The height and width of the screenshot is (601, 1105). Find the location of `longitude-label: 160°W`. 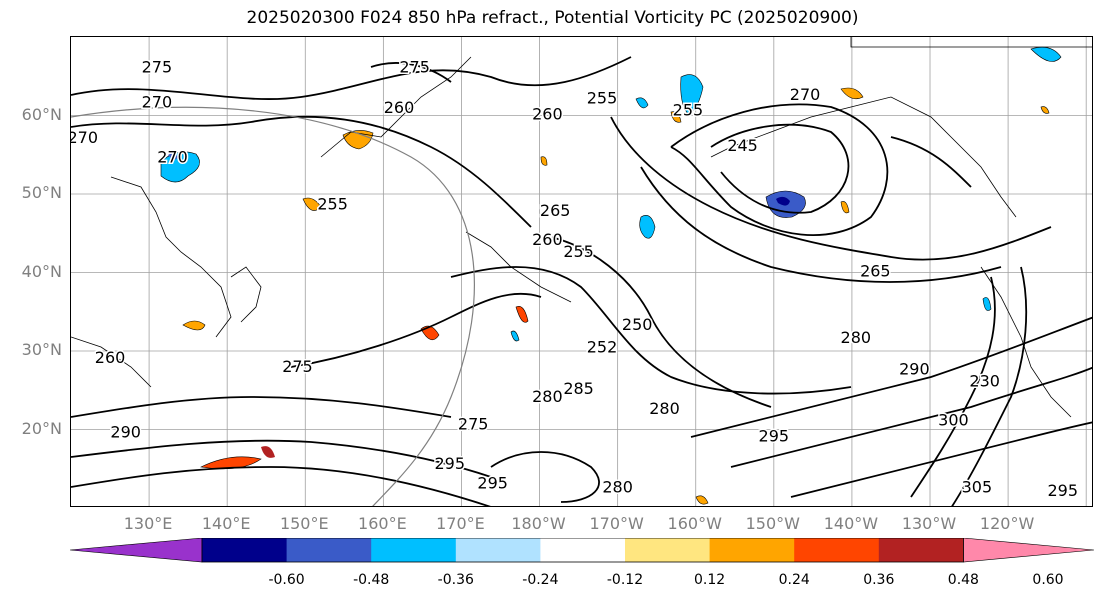

longitude-label: 160°W is located at coordinates (694, 523).